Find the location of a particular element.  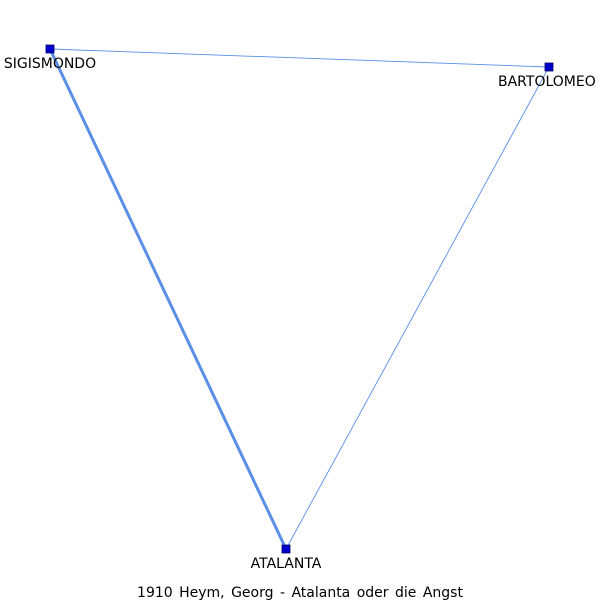

node-label-bartolomeo: BARTOLOMEO is located at coordinates (547, 82).